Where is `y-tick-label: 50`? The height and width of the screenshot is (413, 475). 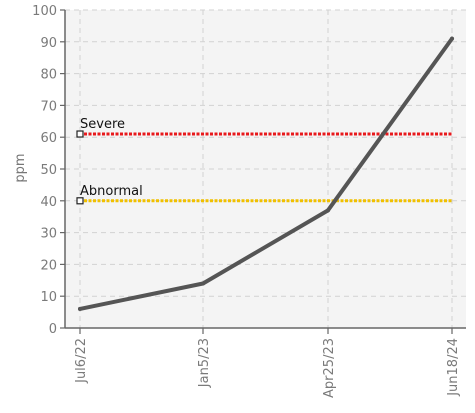 y-tick-label: 50 is located at coordinates (48, 170).